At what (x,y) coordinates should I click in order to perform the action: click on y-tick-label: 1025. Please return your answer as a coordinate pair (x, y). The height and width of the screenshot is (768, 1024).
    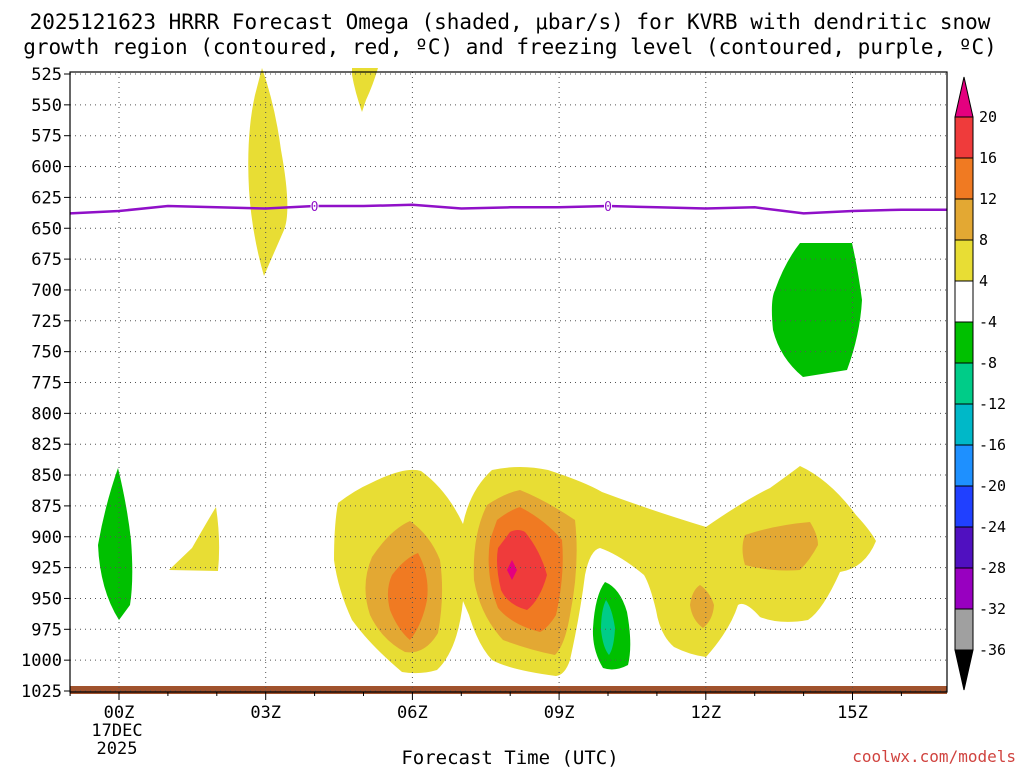
    Looking at the image, I should click on (41, 692).